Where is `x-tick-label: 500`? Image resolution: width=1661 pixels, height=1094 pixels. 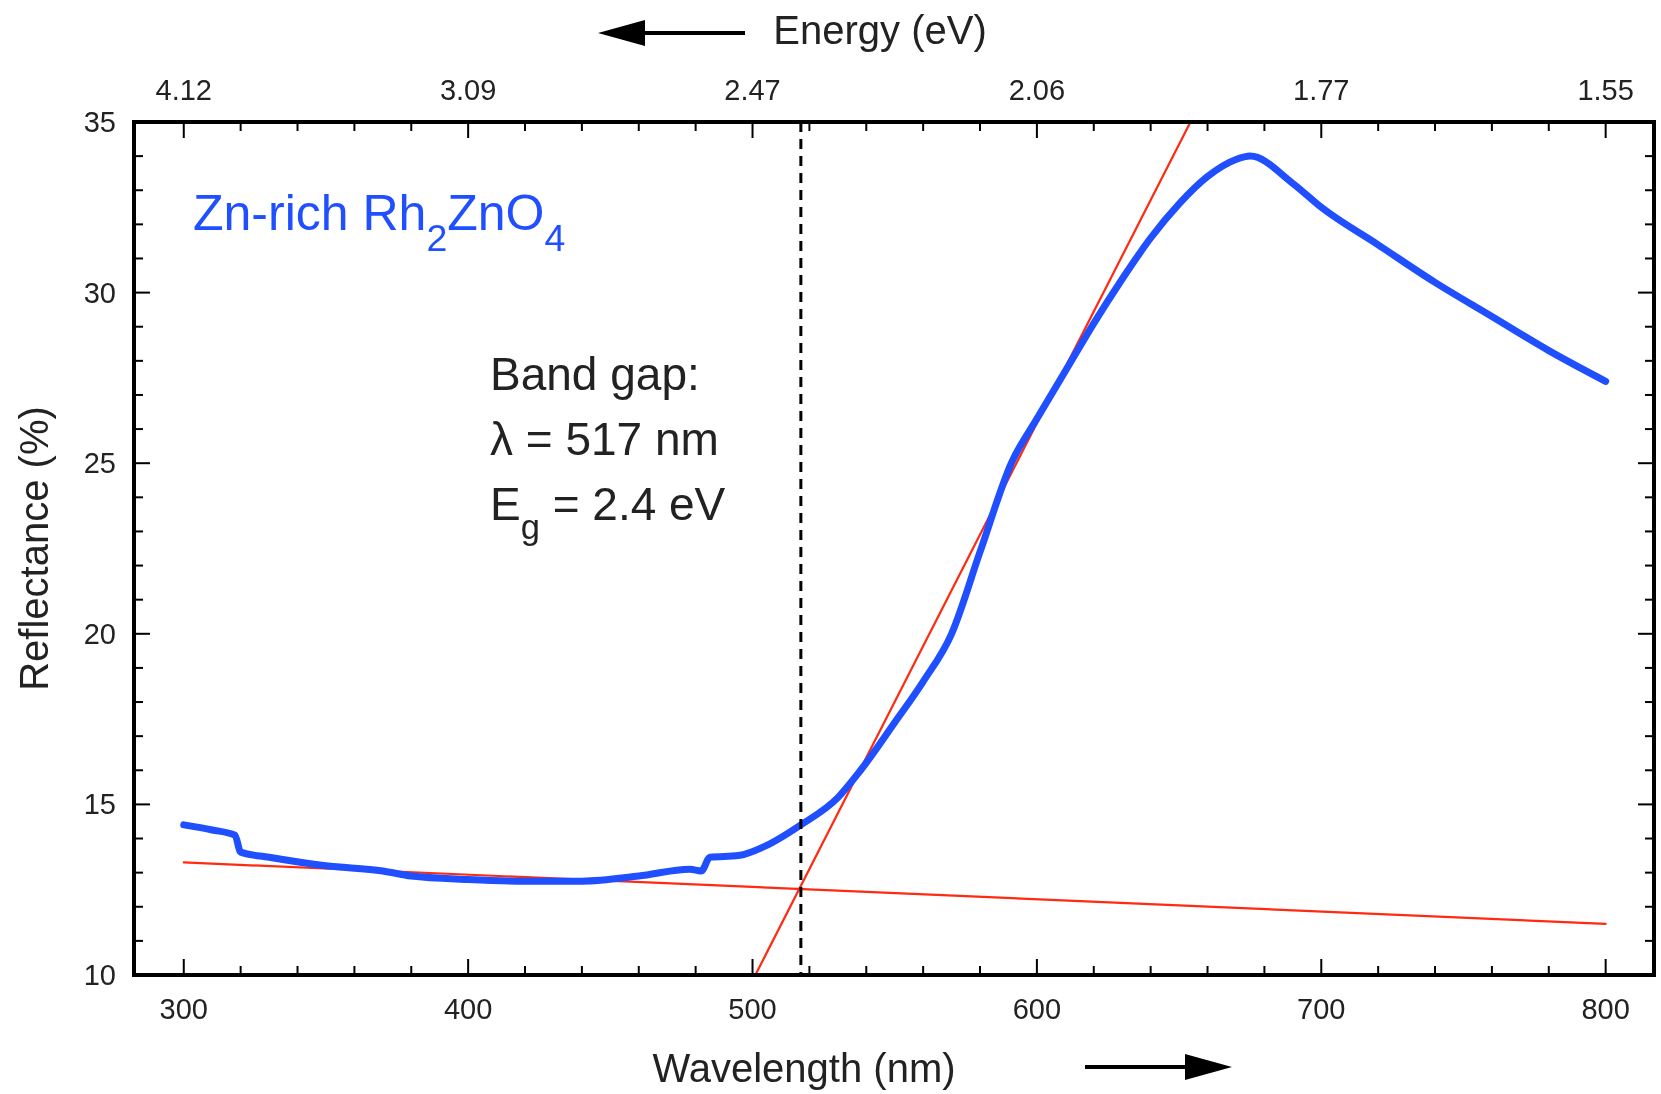 x-tick-label: 500 is located at coordinates (752, 1009).